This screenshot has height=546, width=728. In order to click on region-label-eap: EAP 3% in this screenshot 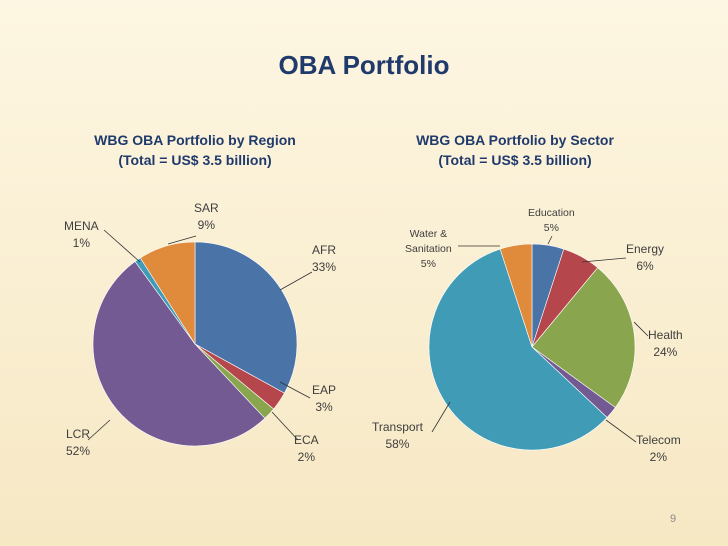, I will do `click(324, 398)`.